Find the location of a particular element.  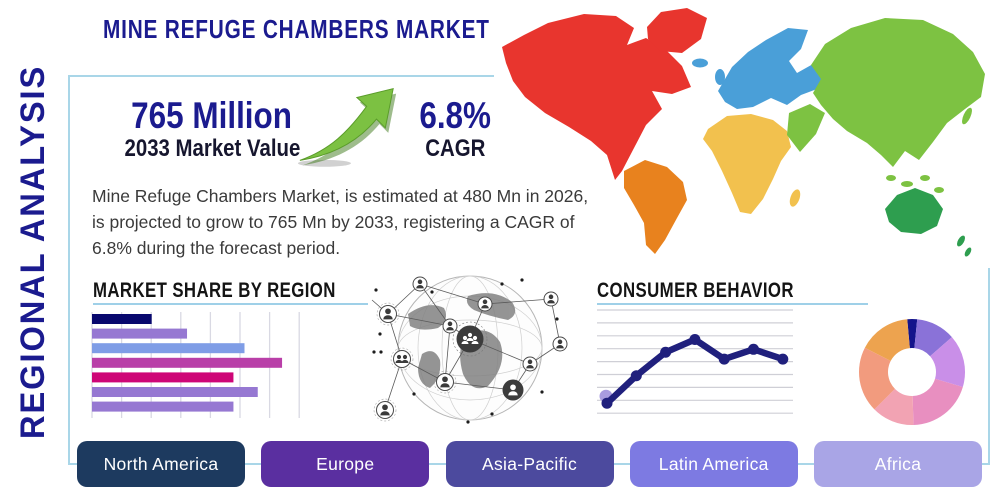

globe-network-graphic is located at coordinates (469, 349).